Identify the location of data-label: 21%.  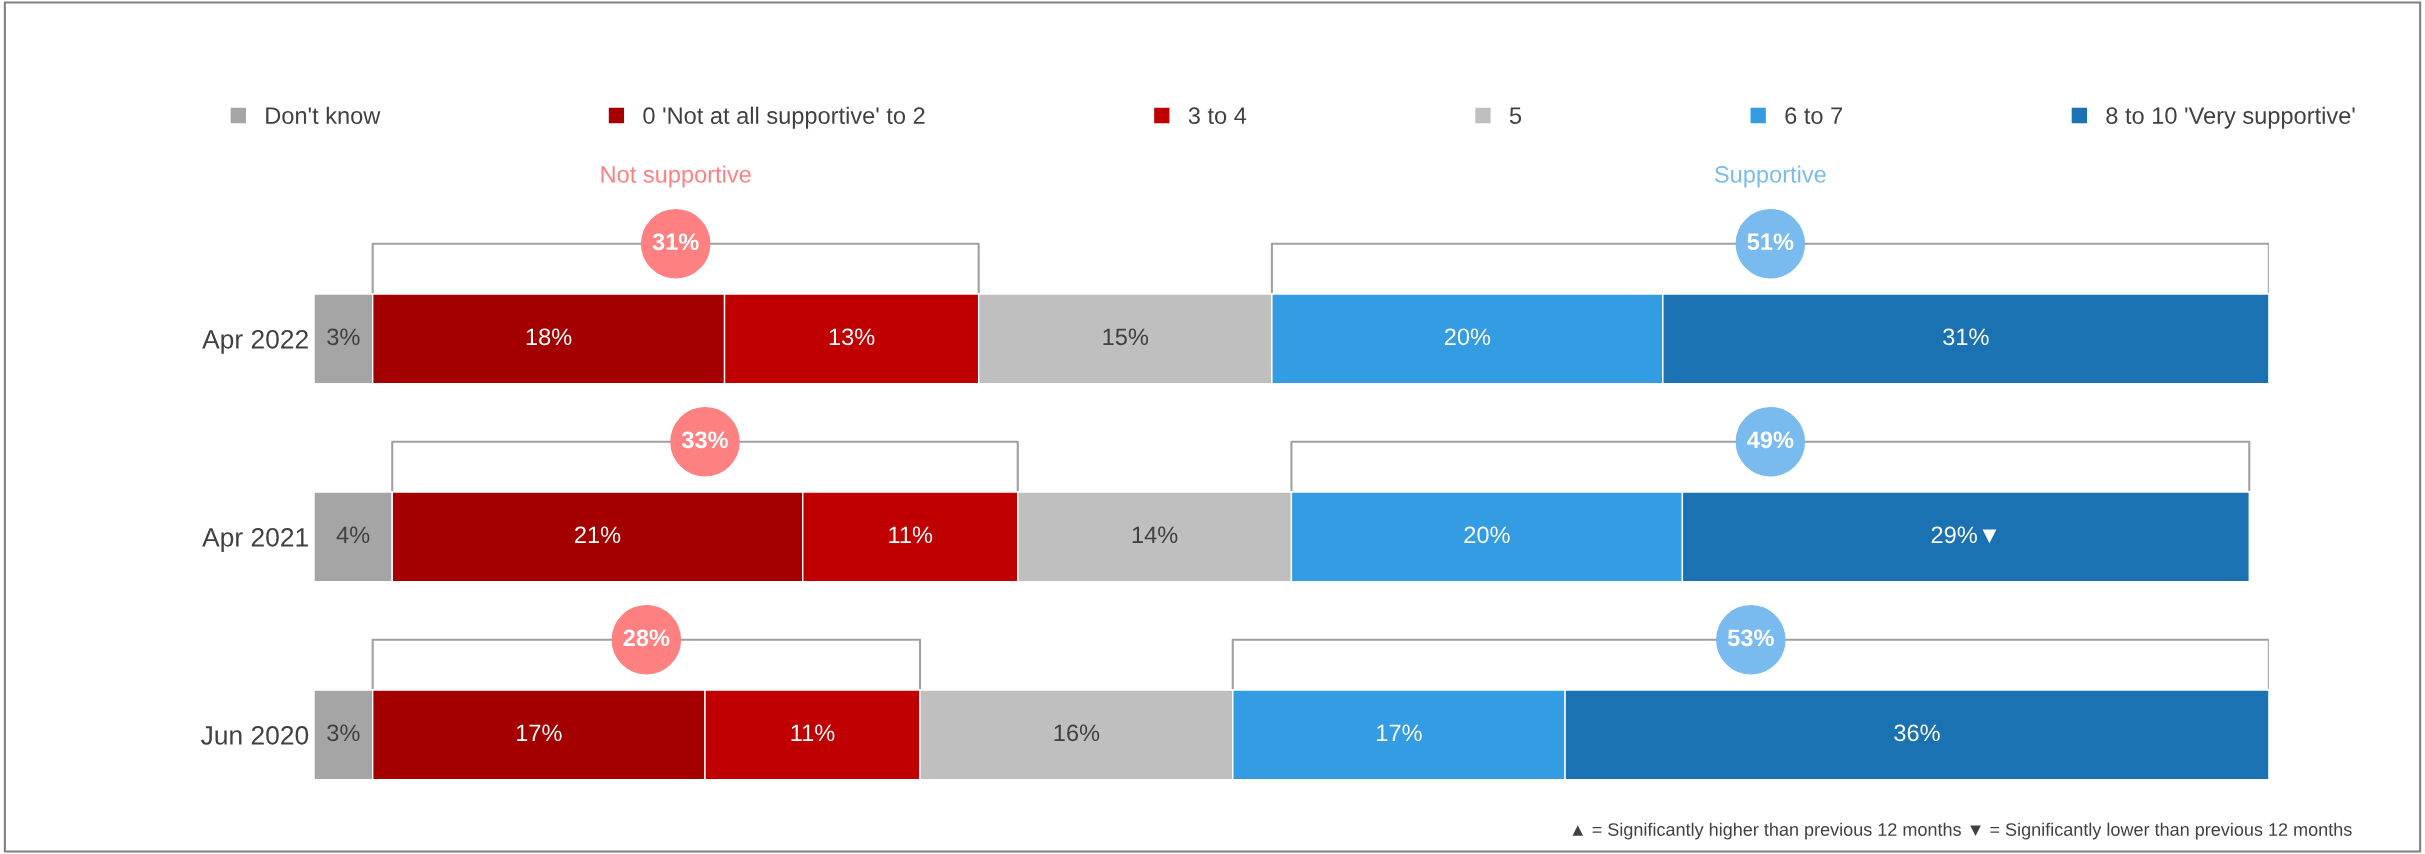
(598, 535).